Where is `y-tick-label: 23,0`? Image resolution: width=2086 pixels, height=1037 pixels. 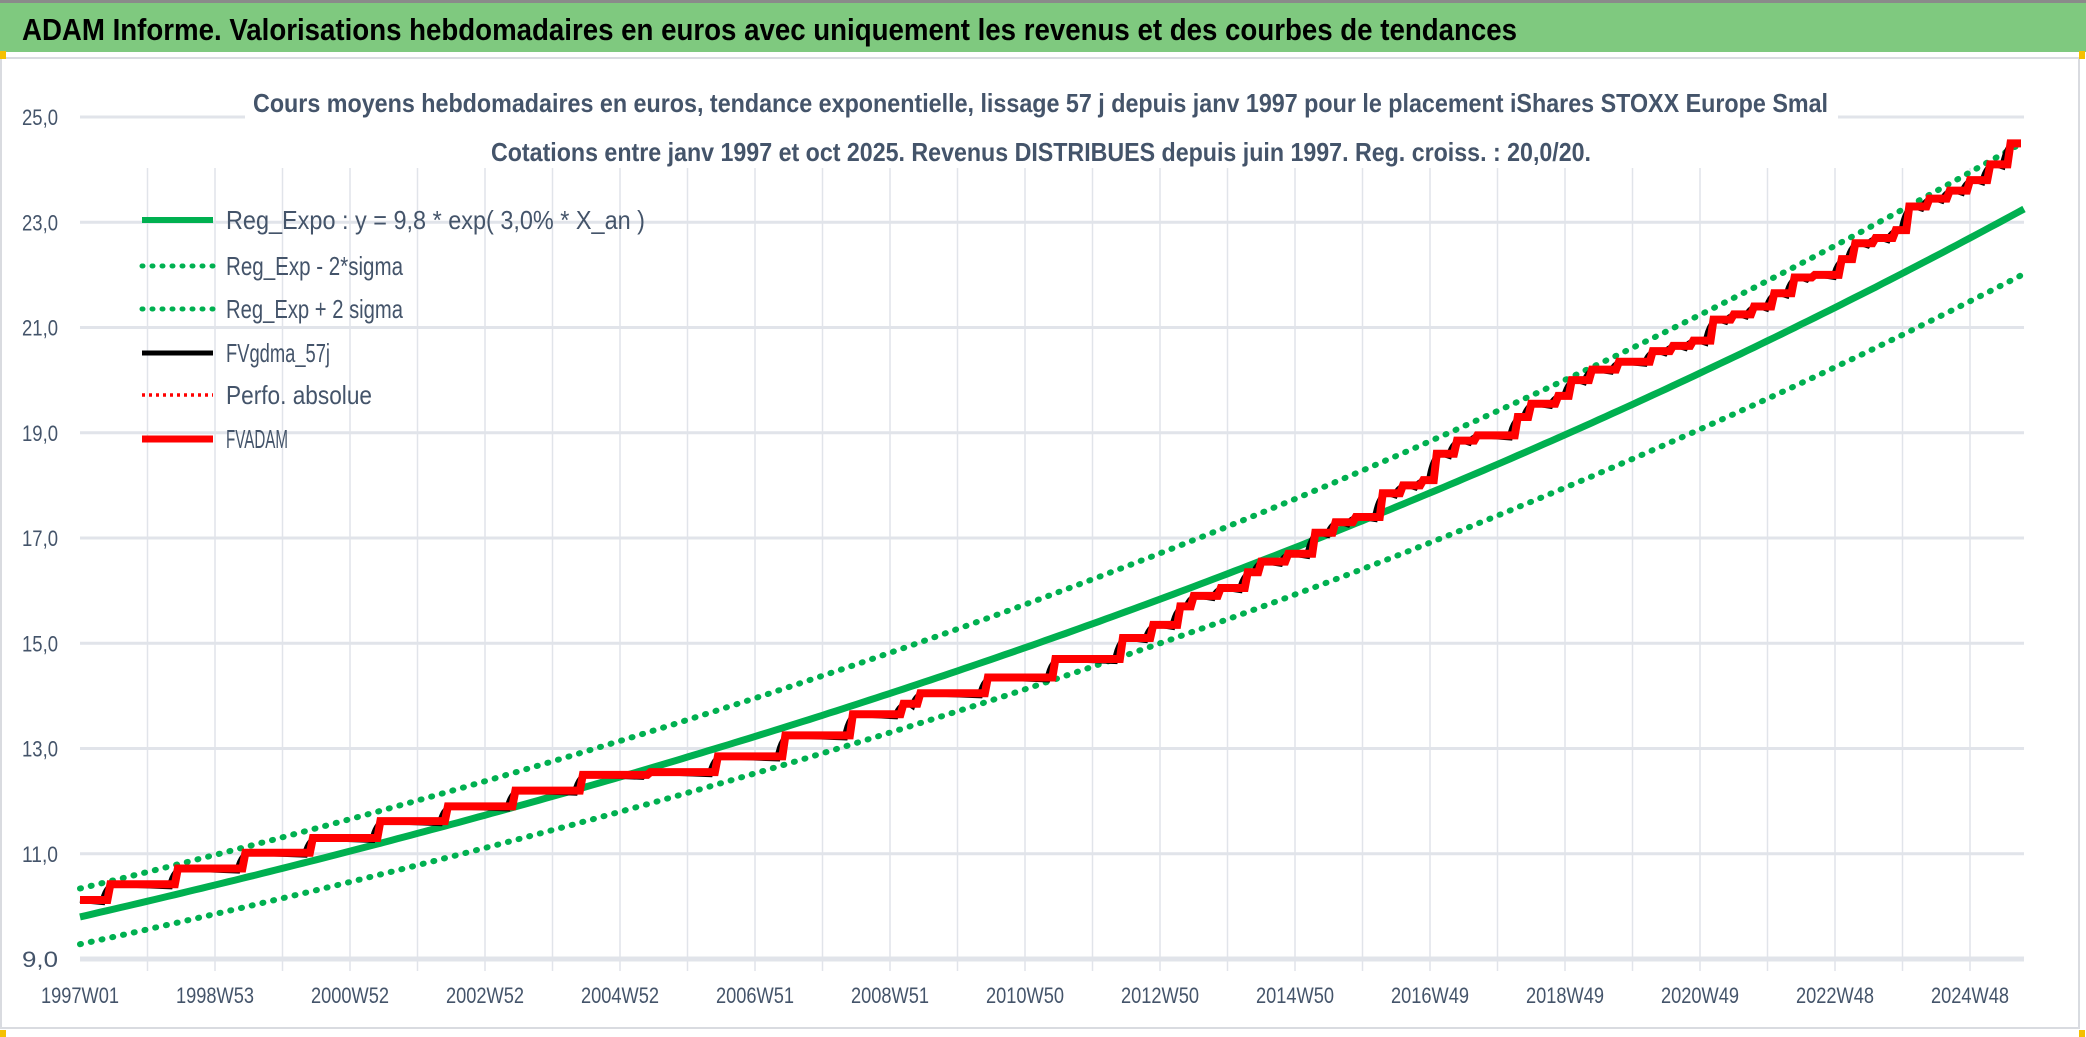 y-tick-label: 23,0 is located at coordinates (40, 222).